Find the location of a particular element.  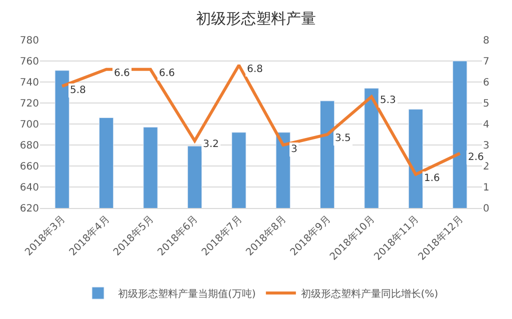

y-tick-label: 740 is located at coordinates (29, 83).